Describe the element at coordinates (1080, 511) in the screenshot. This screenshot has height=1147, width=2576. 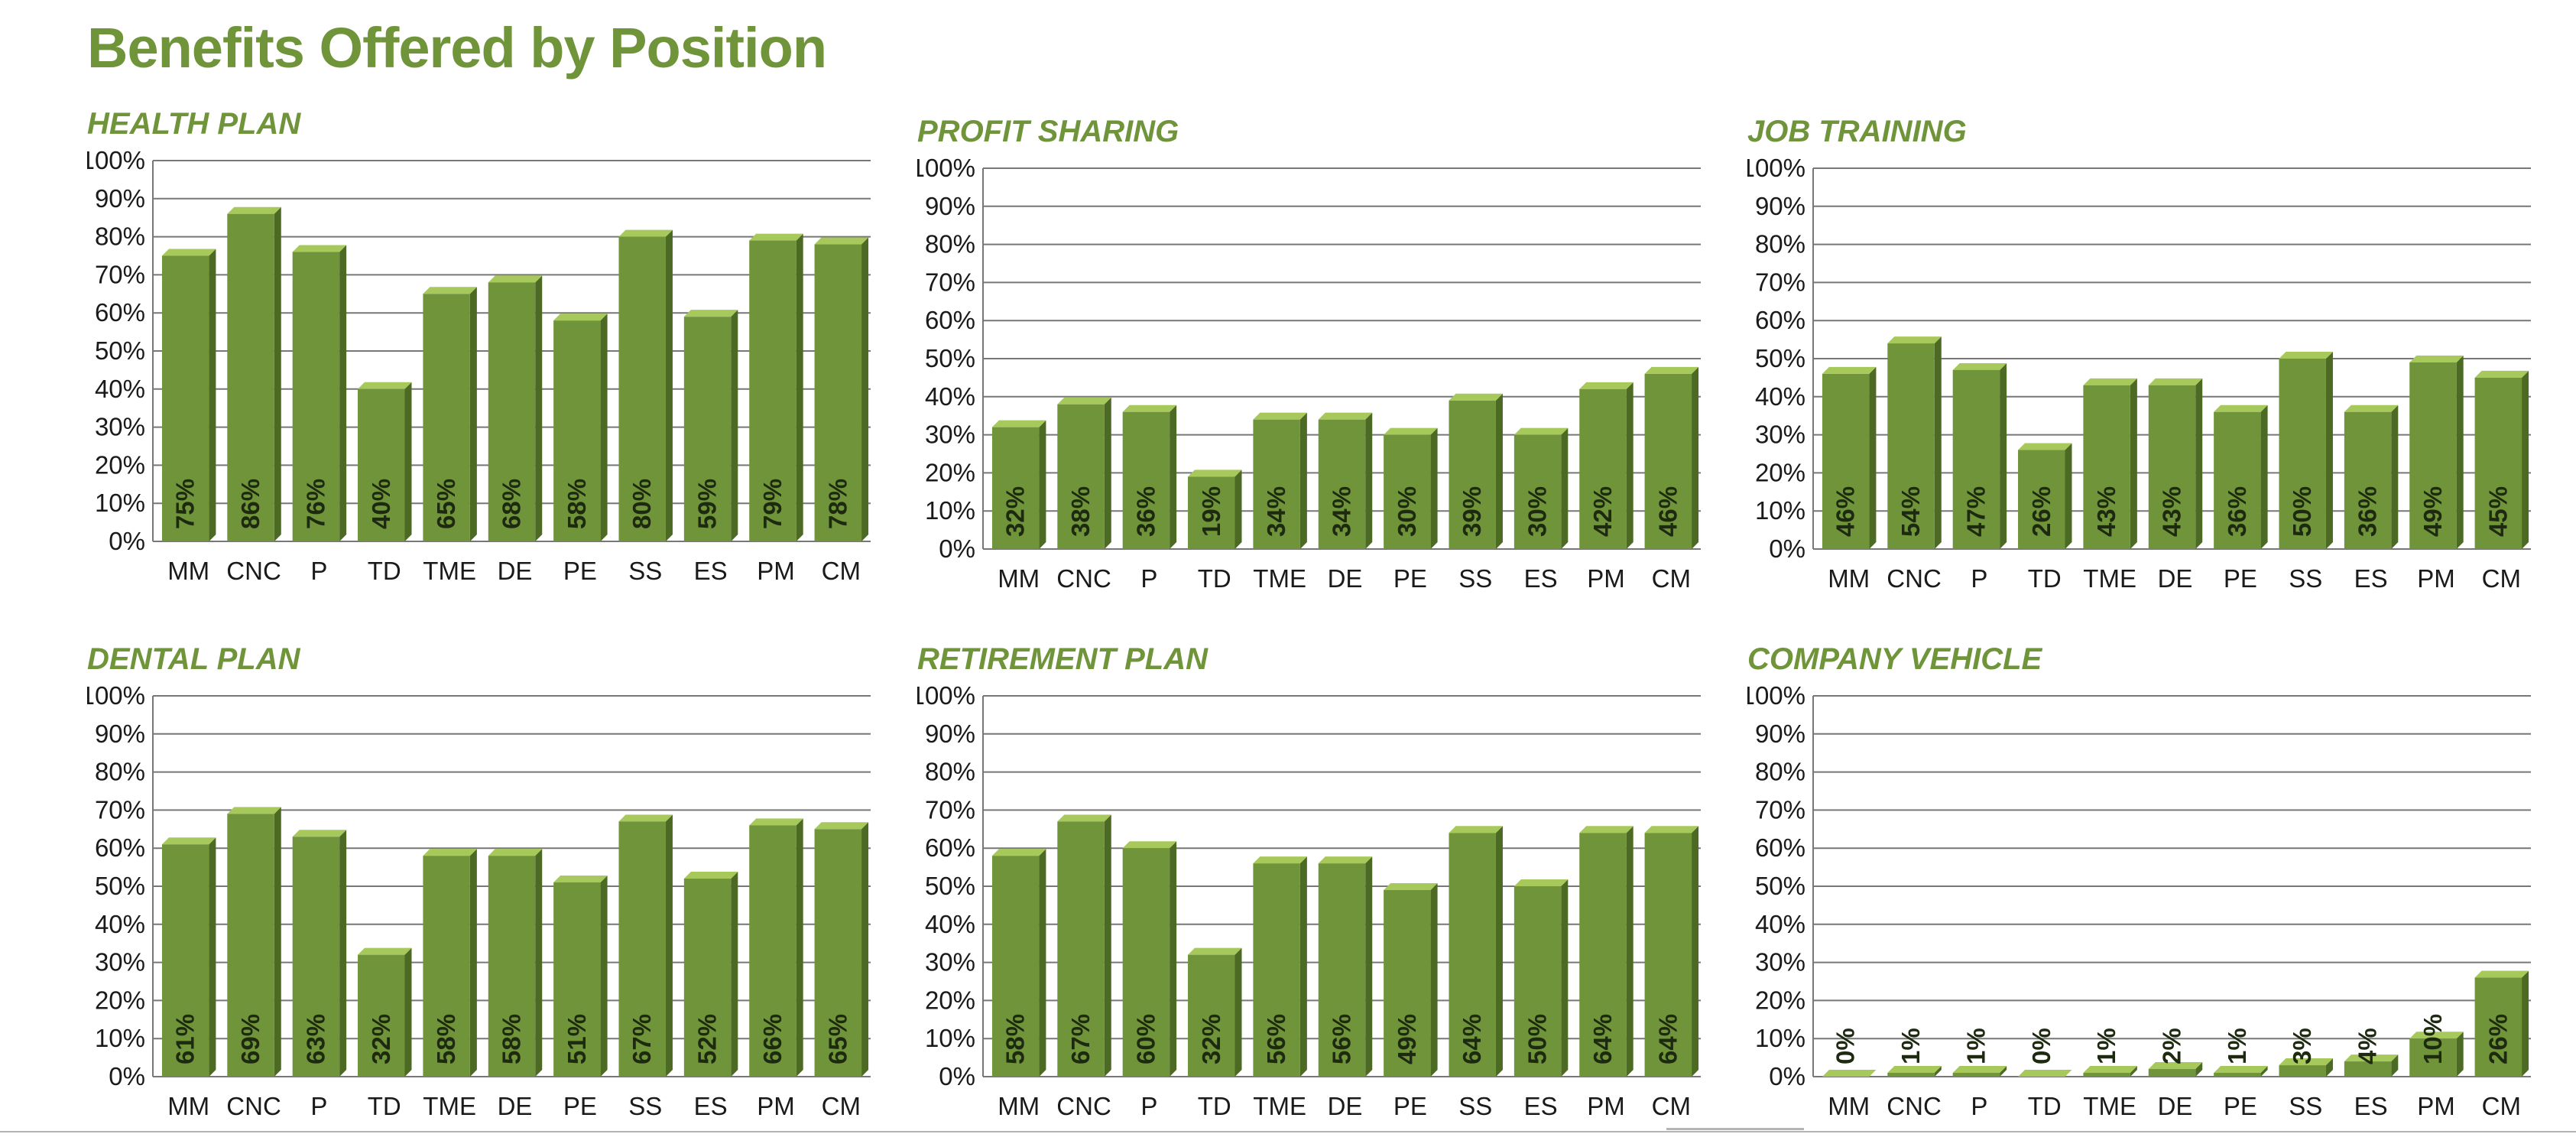
I see `bar-value-label: 38%` at that location.